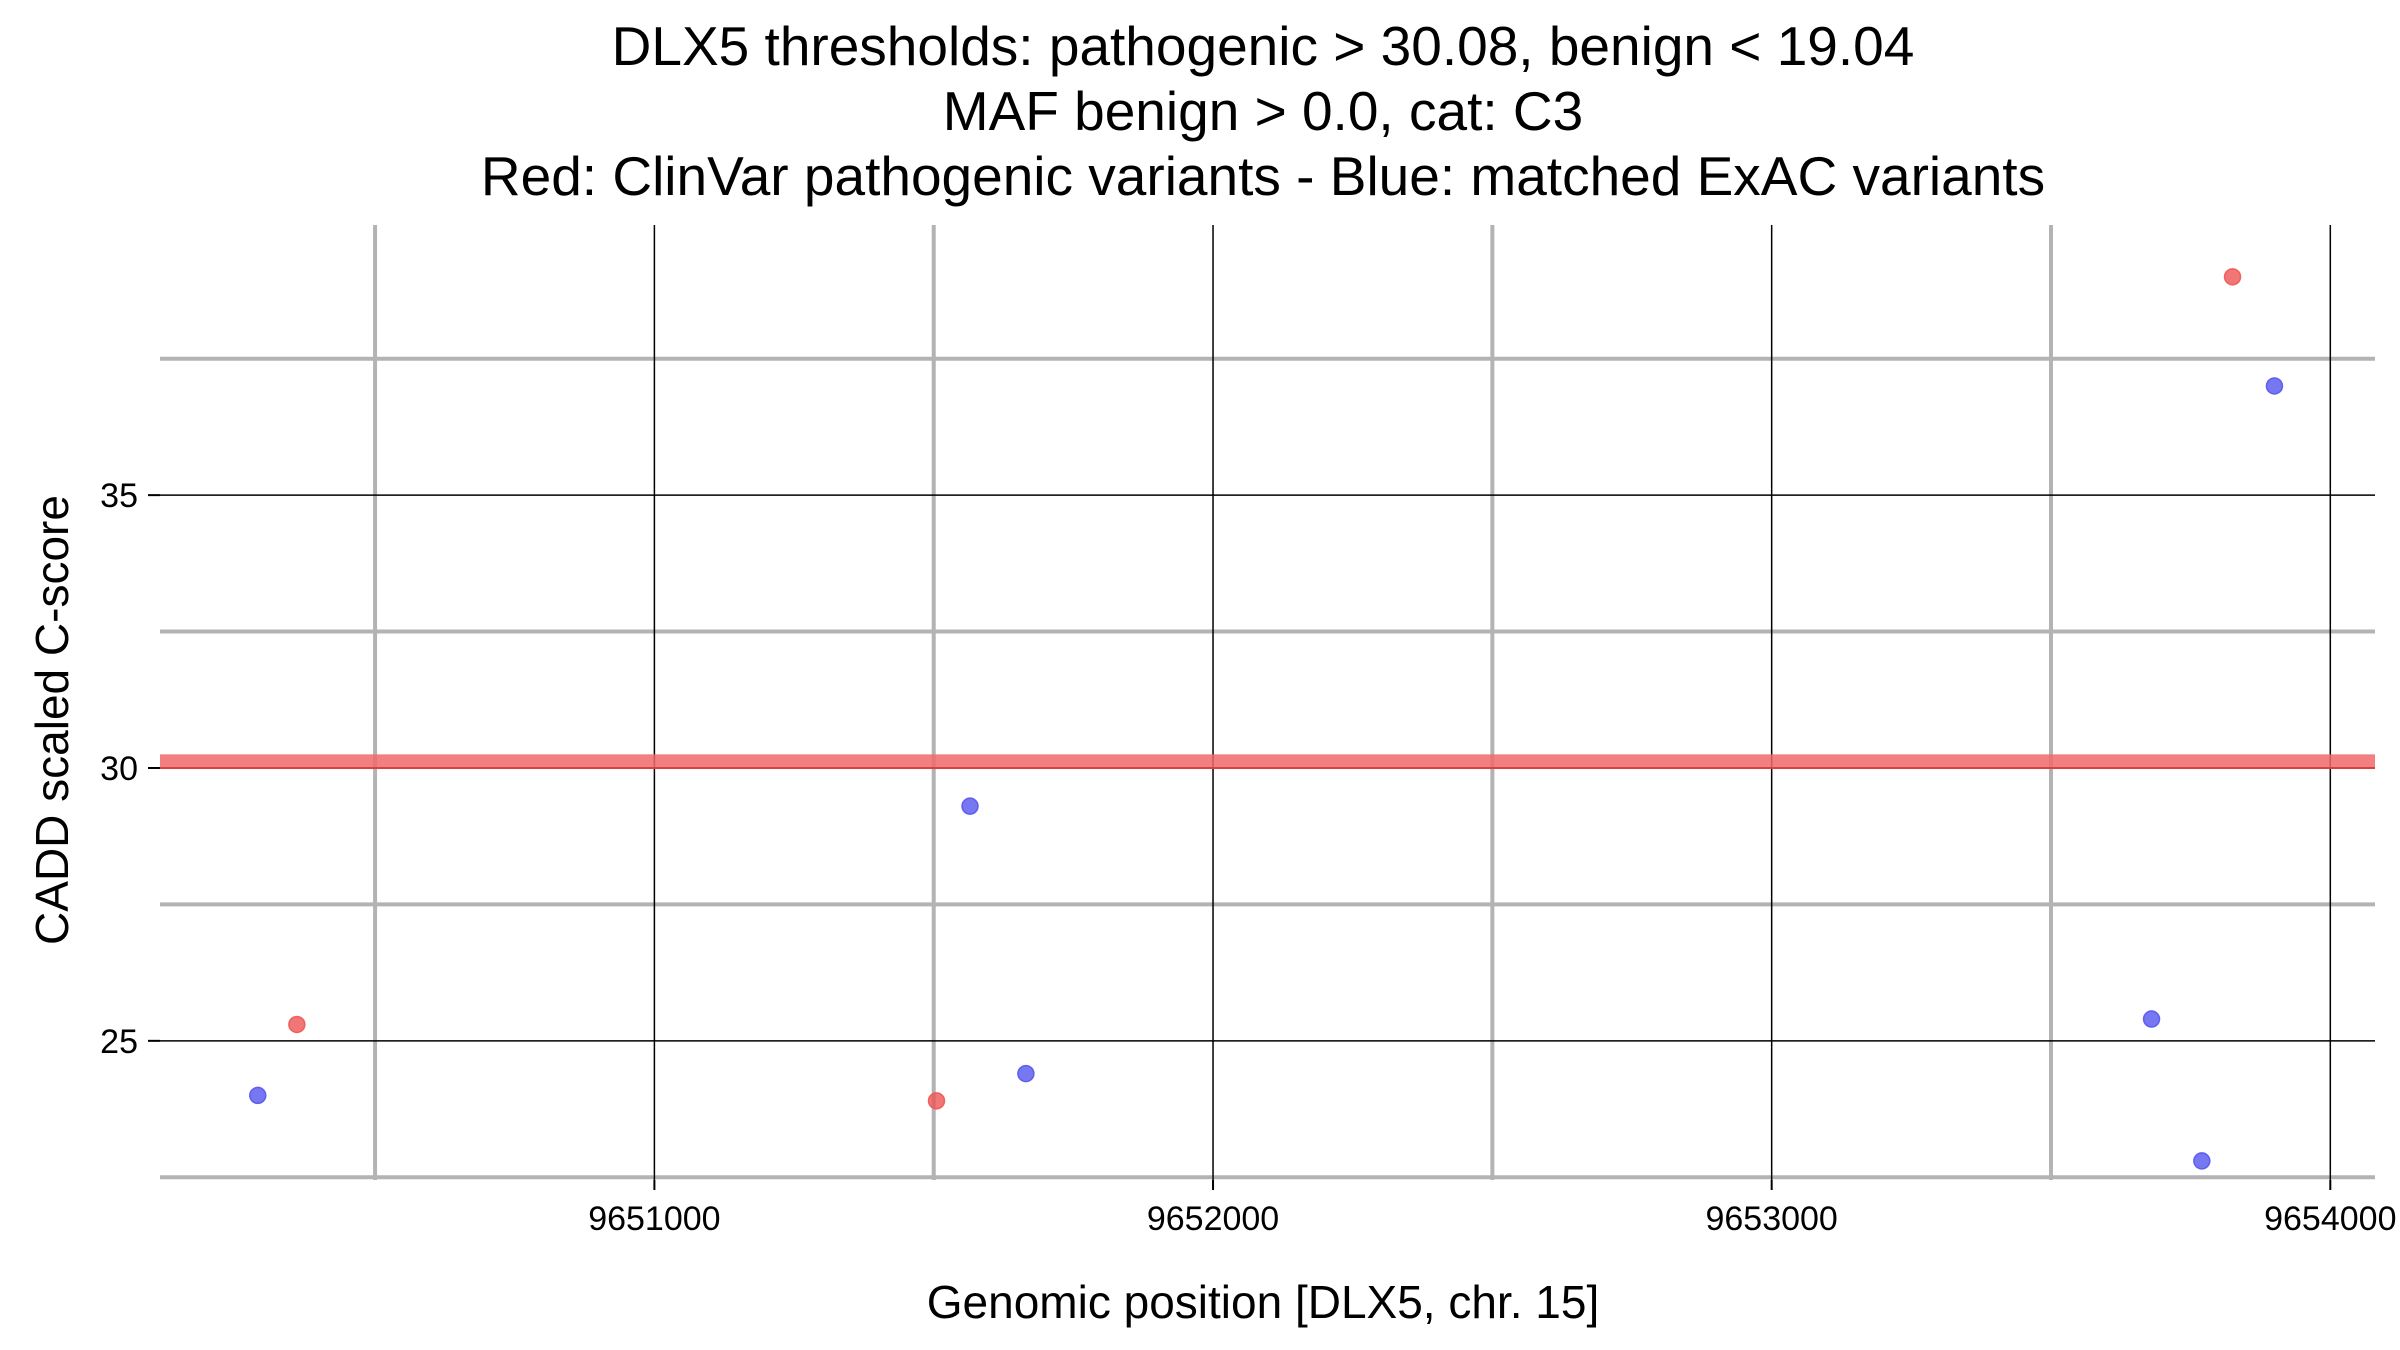 Image resolution: width=2400 pixels, height=1350 pixels. What do you see at coordinates (119, 496) in the screenshot?
I see `y-tick-label: 35` at bounding box center [119, 496].